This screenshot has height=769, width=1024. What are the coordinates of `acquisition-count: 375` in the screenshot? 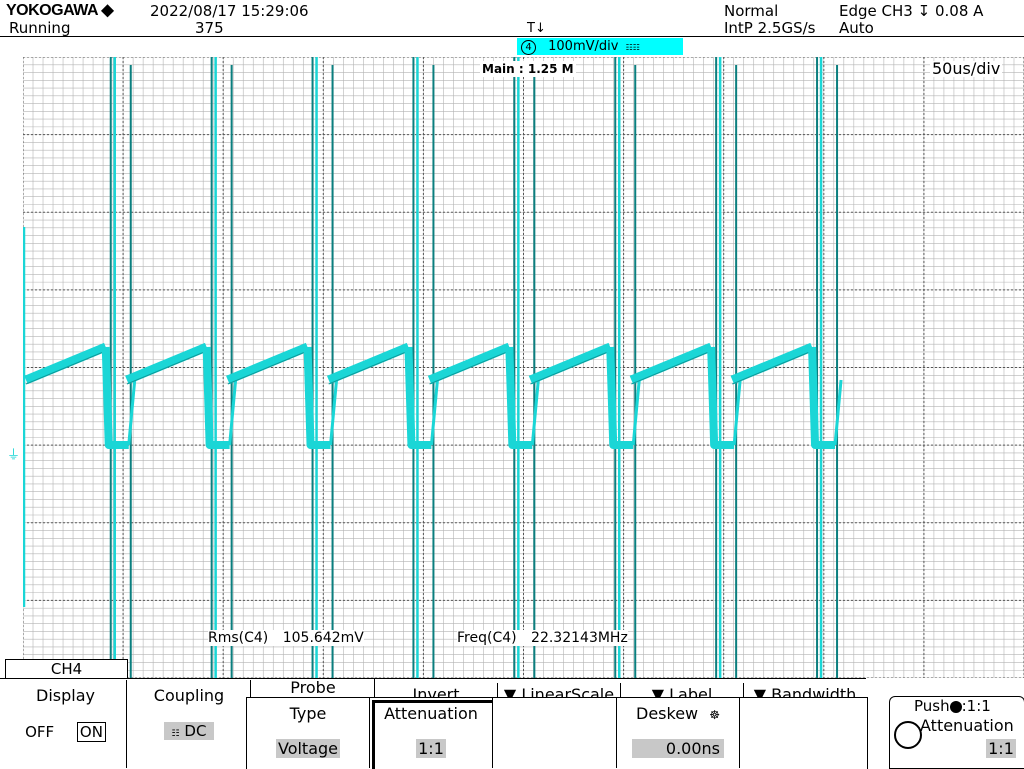 It's located at (209, 28).